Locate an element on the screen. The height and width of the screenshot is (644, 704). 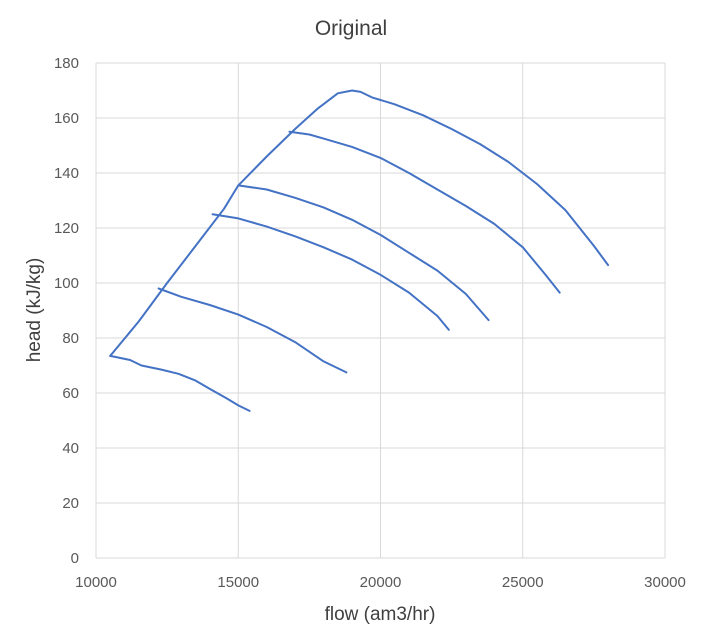
y-tick-label: 140 is located at coordinates (66, 173).